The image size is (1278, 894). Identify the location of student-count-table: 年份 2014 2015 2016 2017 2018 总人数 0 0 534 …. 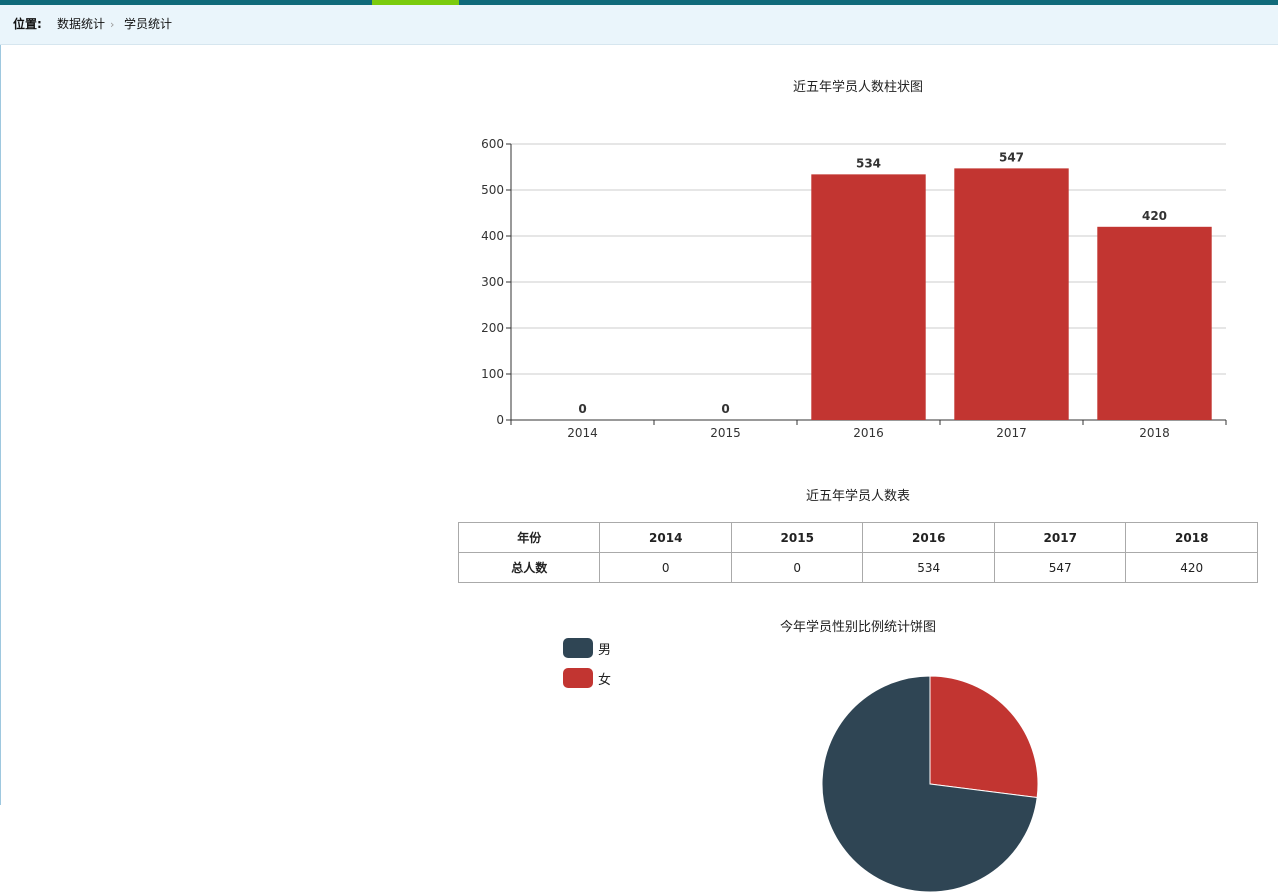
(857, 552).